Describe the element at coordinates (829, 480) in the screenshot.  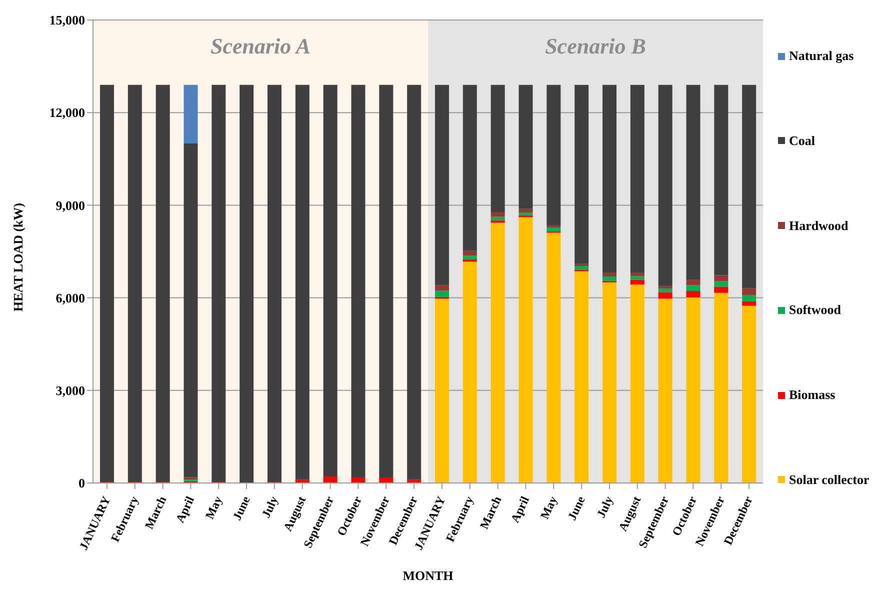
I see `legend-label: Solar collector` at that location.